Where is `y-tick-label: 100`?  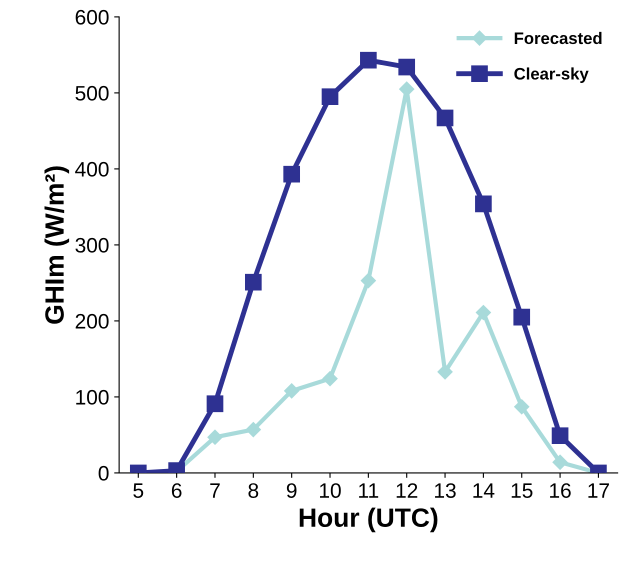 y-tick-label: 100 is located at coordinates (92, 397).